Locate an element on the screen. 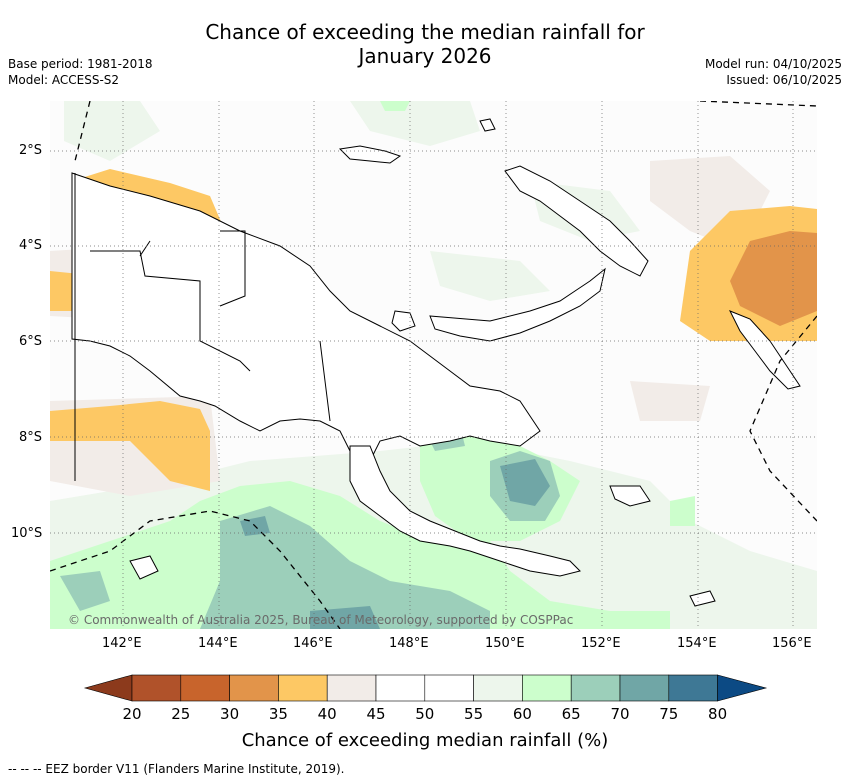 The height and width of the screenshot is (781, 850). colorbar-tick-label: 65 is located at coordinates (571, 714).